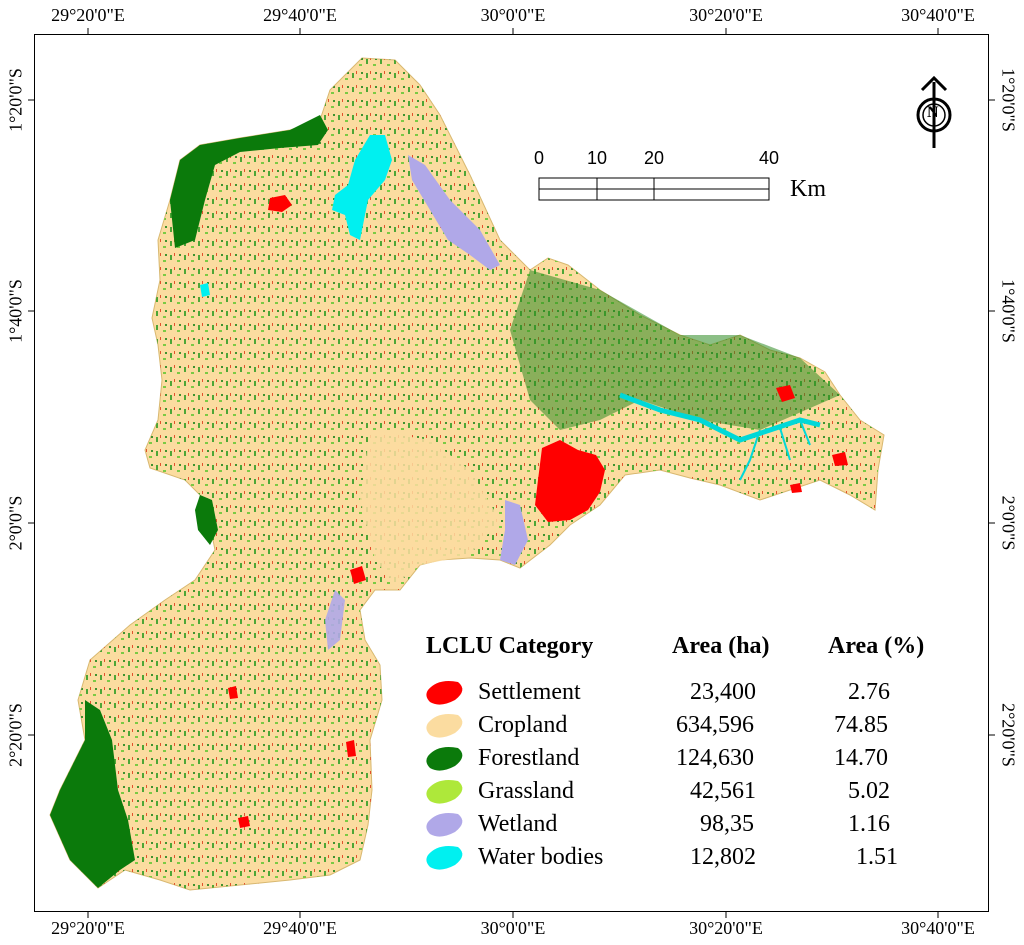 The image size is (1024, 945). I want to click on forestland-northwest, so click(249, 181).